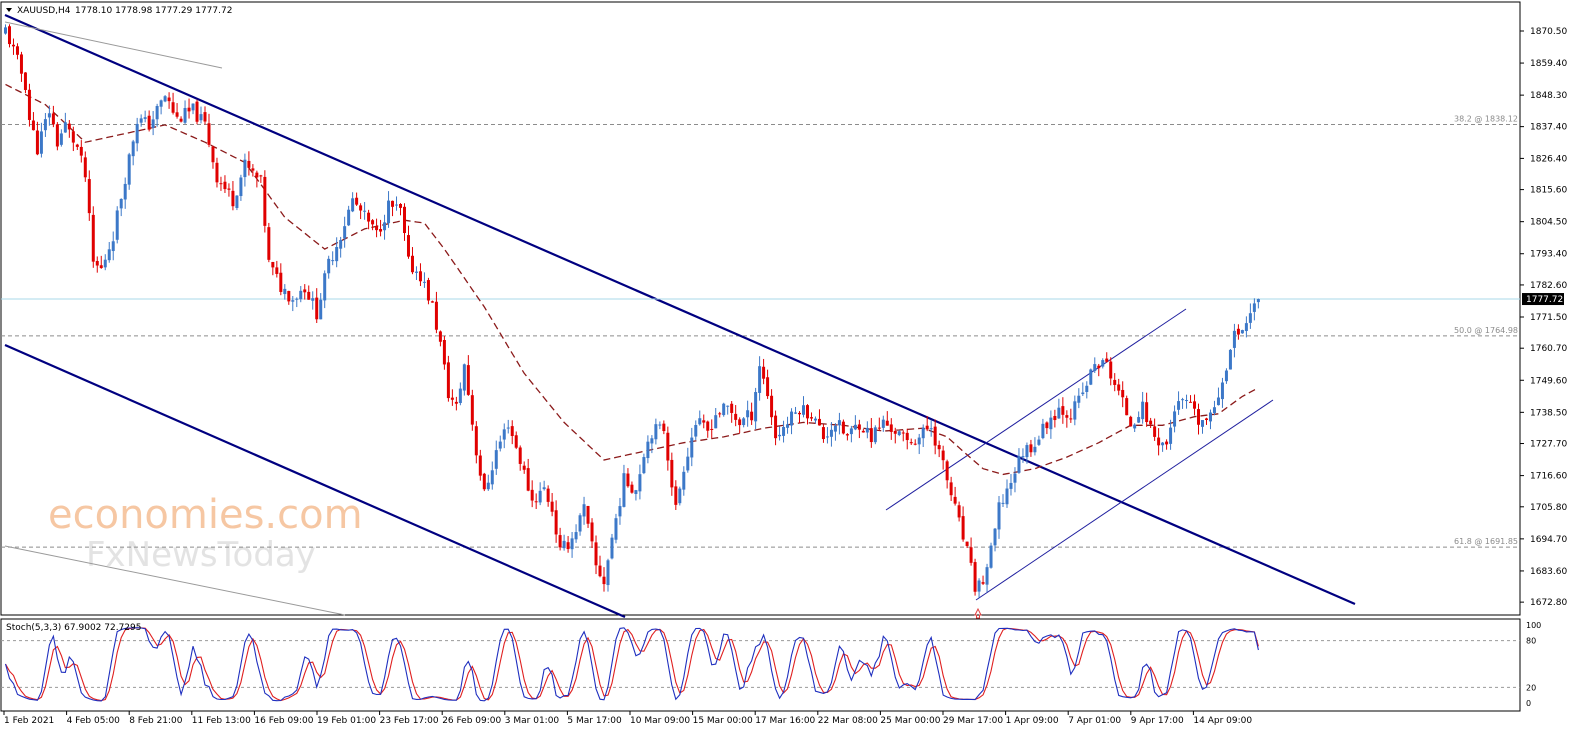 The height and width of the screenshot is (743, 1596). I want to click on stochastic-panel: 0 20 80 100, so click(771, 664).